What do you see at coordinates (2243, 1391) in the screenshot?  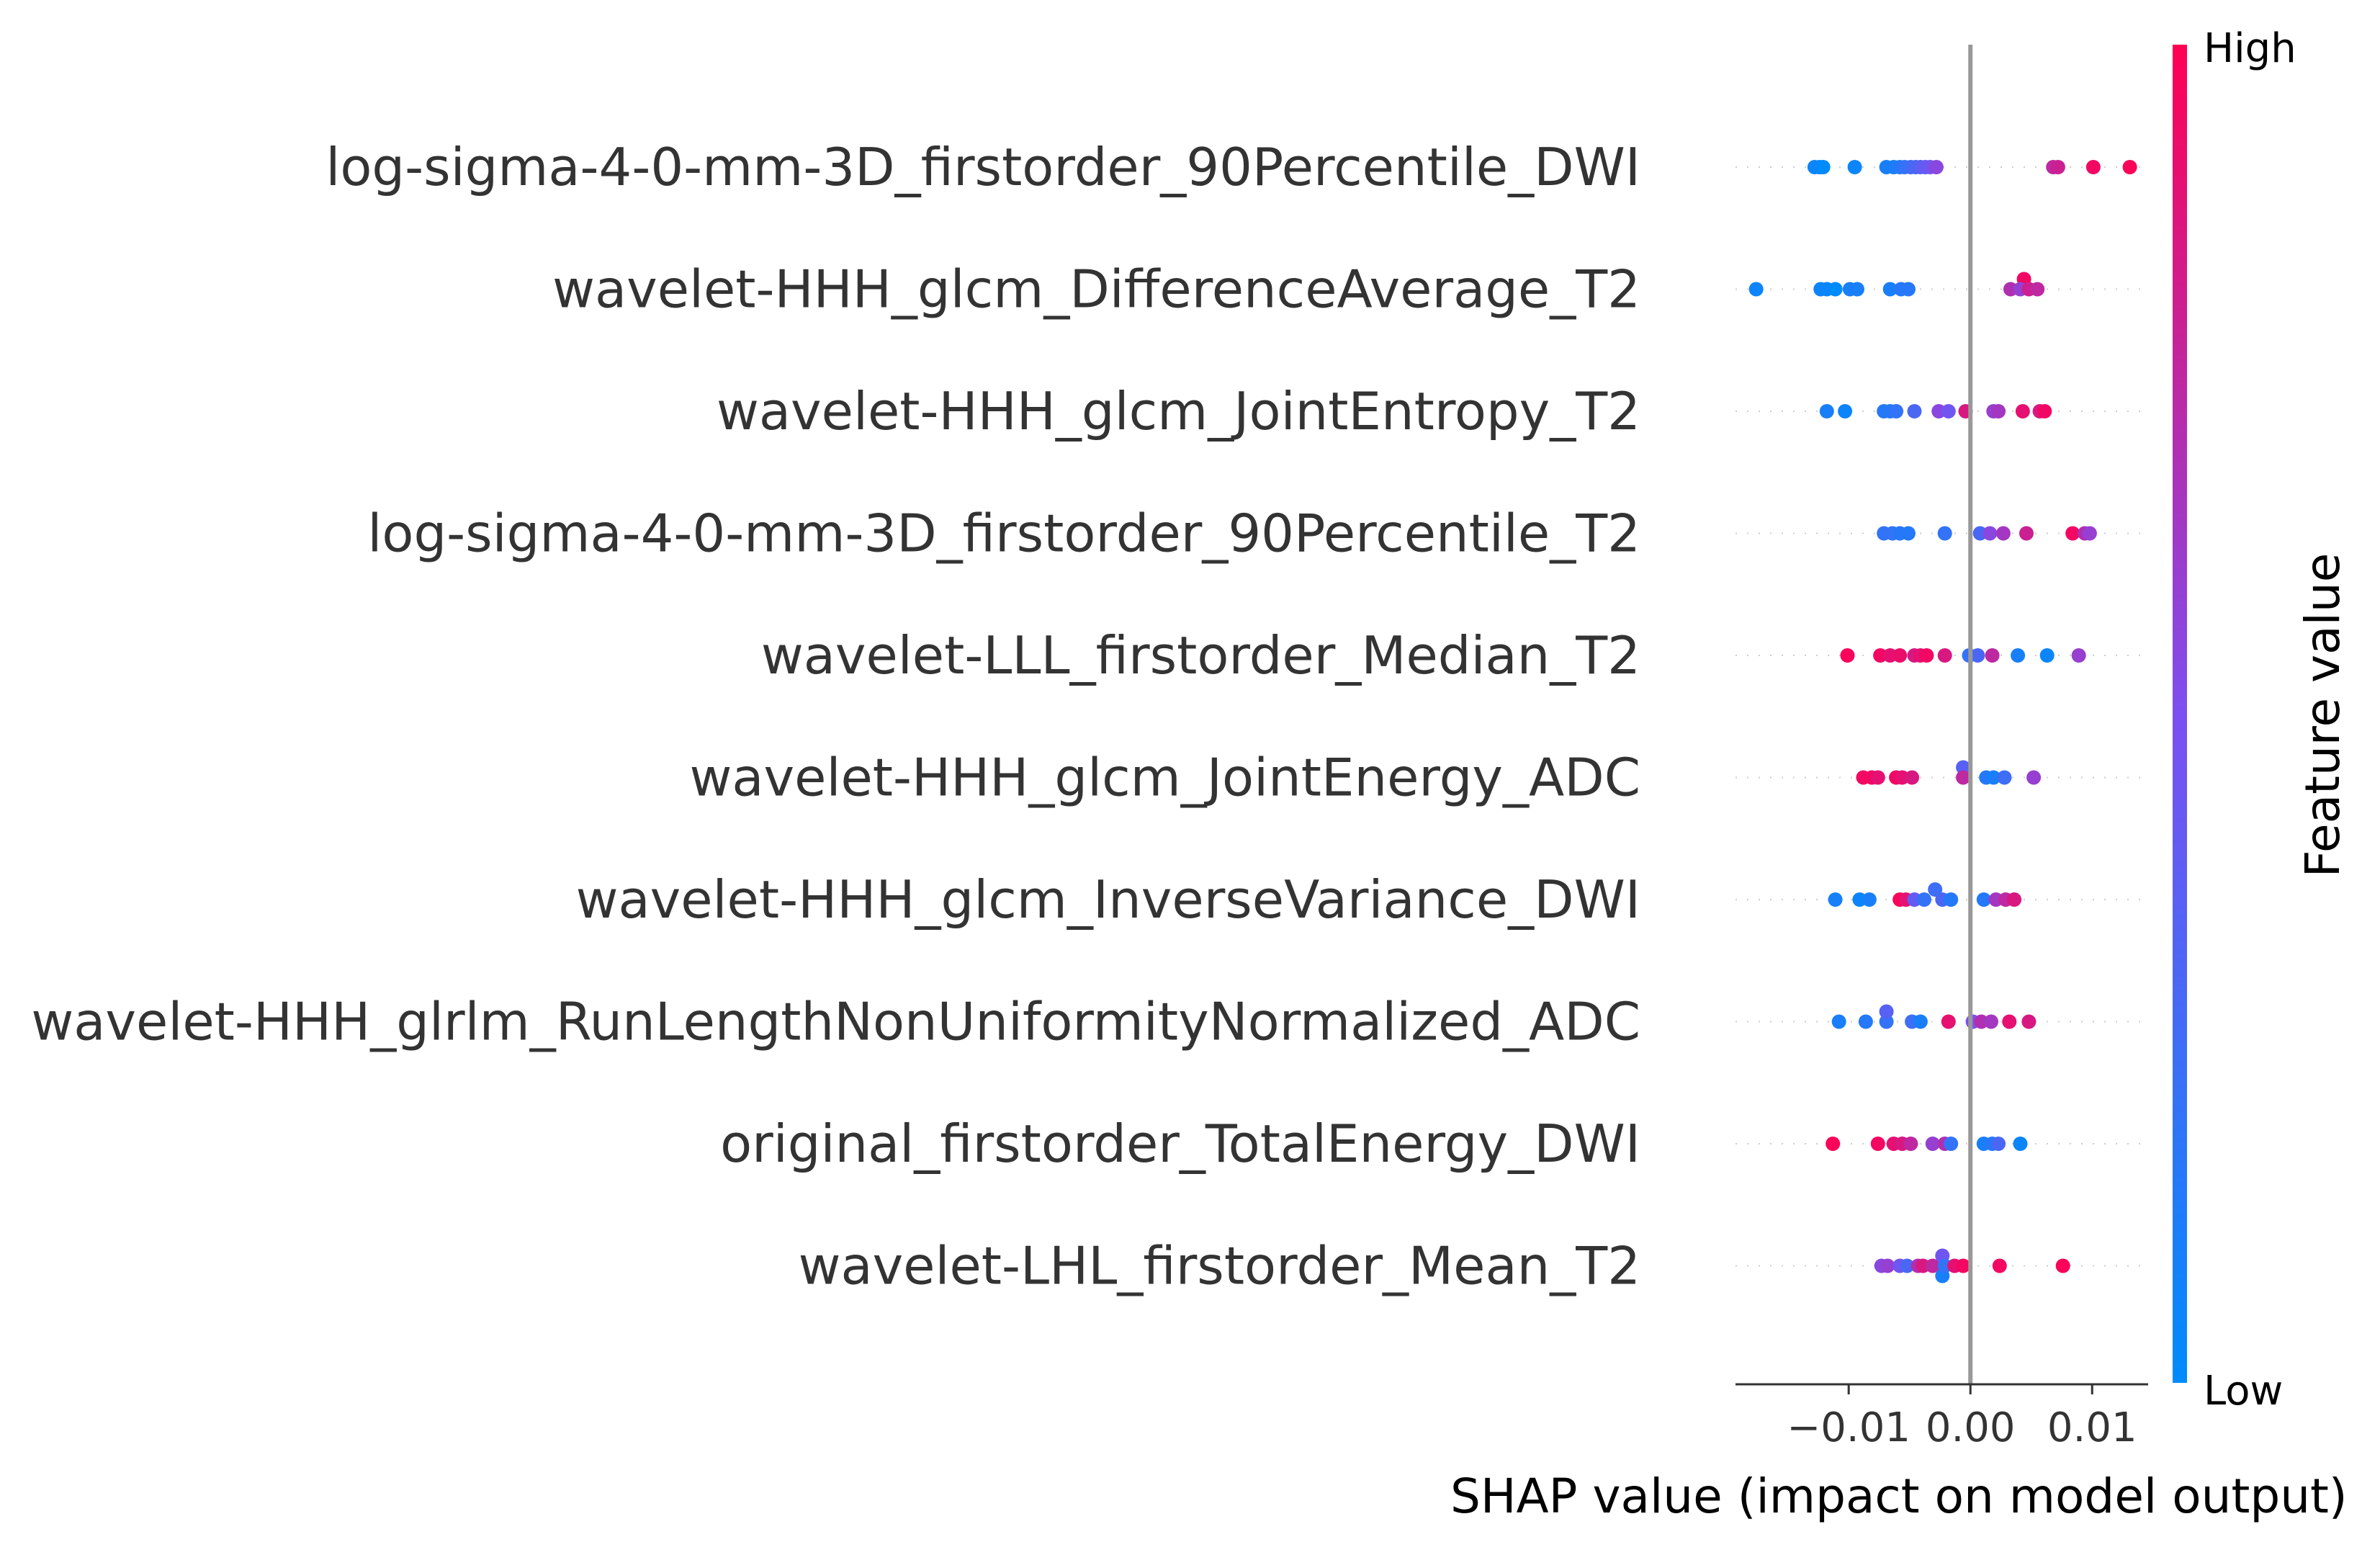 I see `colorbar-low-label: Low` at bounding box center [2243, 1391].